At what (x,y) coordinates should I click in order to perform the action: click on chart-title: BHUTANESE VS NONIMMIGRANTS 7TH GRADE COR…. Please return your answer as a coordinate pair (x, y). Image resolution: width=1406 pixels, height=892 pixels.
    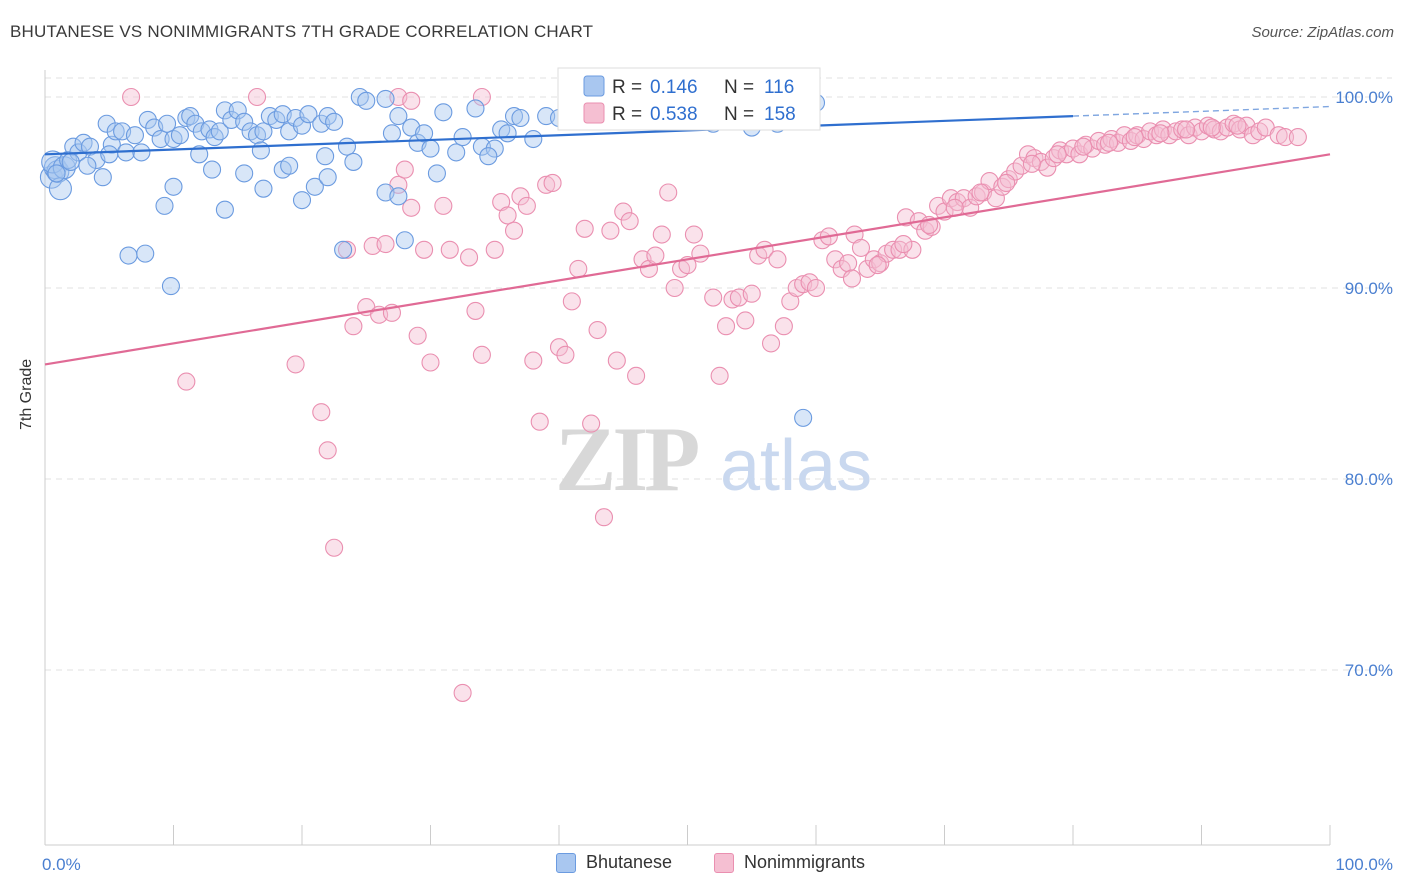
    Looking at the image, I should click on (302, 31).